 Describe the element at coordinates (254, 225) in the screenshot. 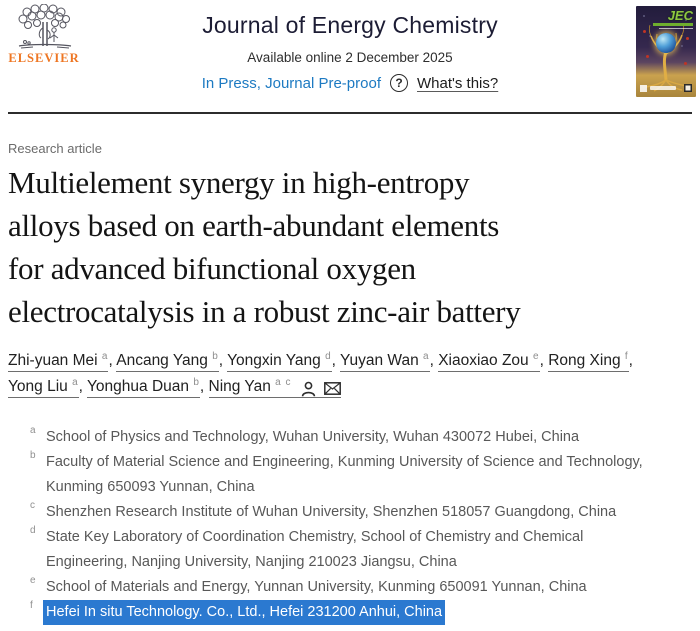

I see `article-title-line: alloys based on earth-abundant elements` at that location.